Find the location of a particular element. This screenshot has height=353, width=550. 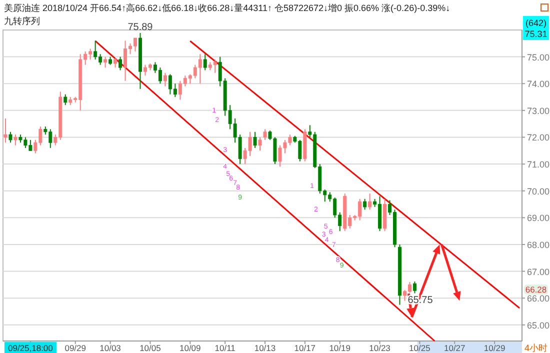

x-tick-label: 10/19 is located at coordinates (340, 348).